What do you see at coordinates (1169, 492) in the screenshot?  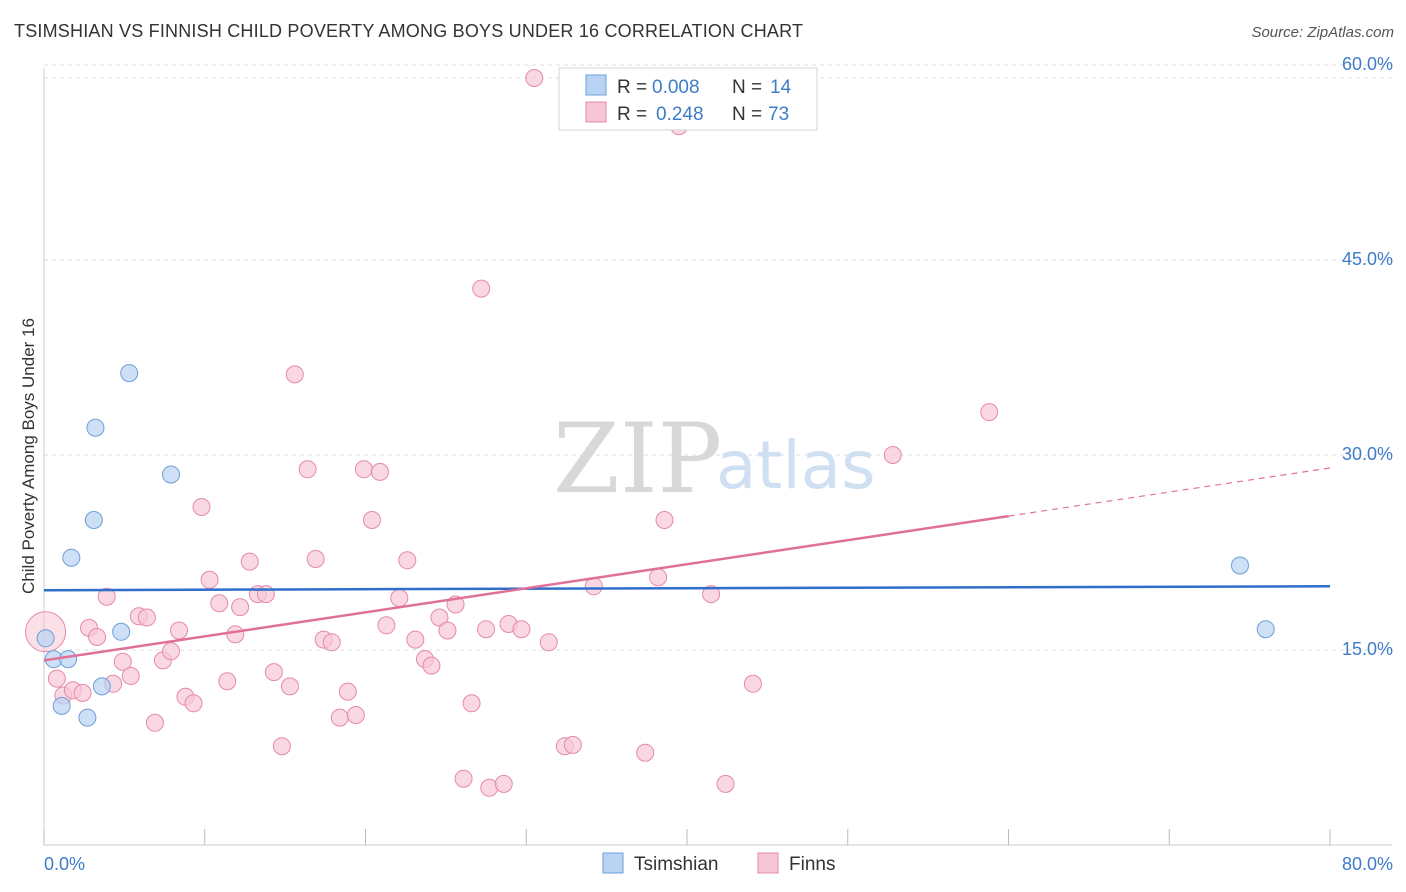 I see `finns-trend-line-extension` at bounding box center [1169, 492].